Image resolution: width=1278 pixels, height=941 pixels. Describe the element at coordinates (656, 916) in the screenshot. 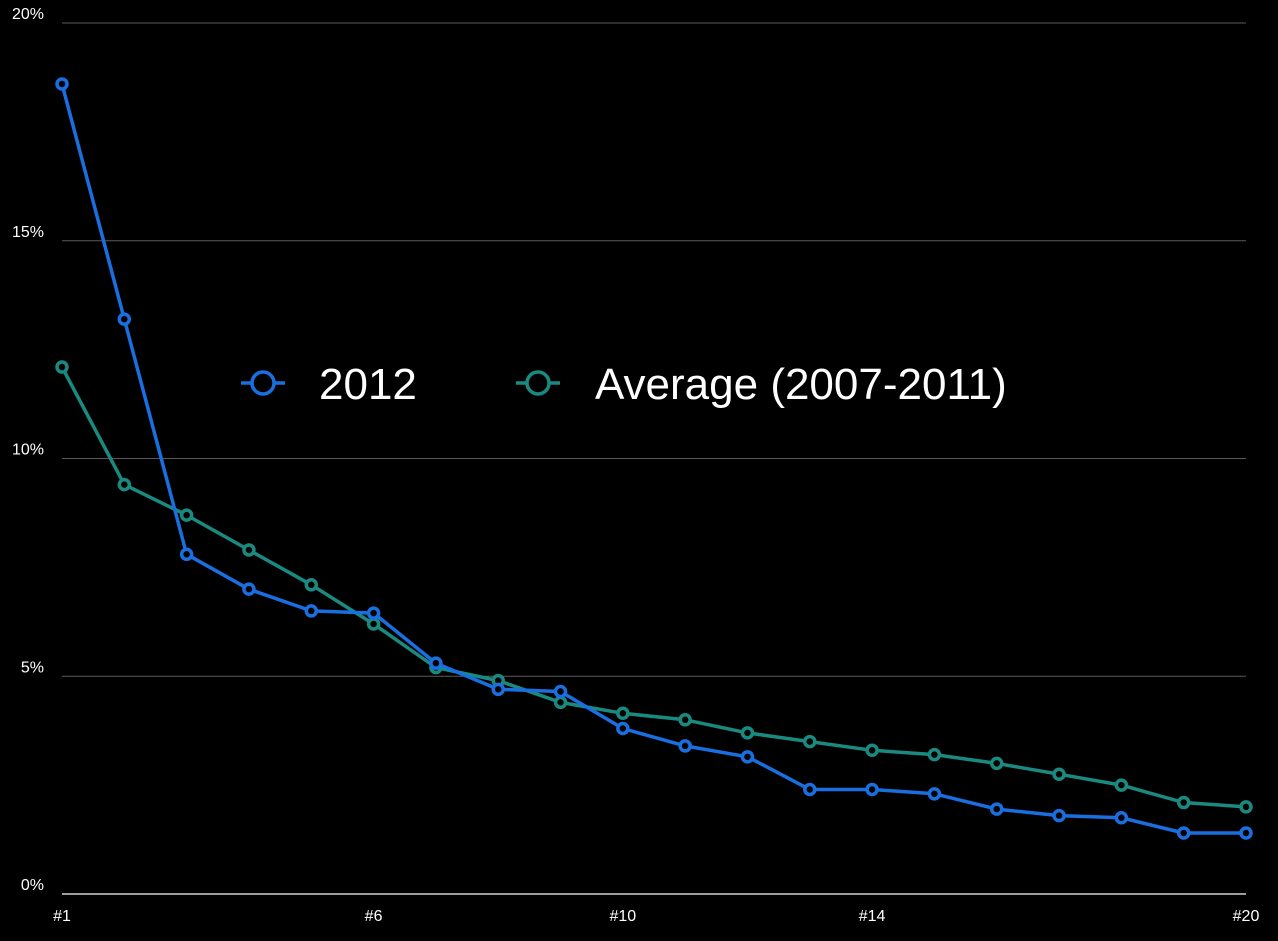

I see `x-axis-ticks: #1 #6 #10 #14 #20` at that location.